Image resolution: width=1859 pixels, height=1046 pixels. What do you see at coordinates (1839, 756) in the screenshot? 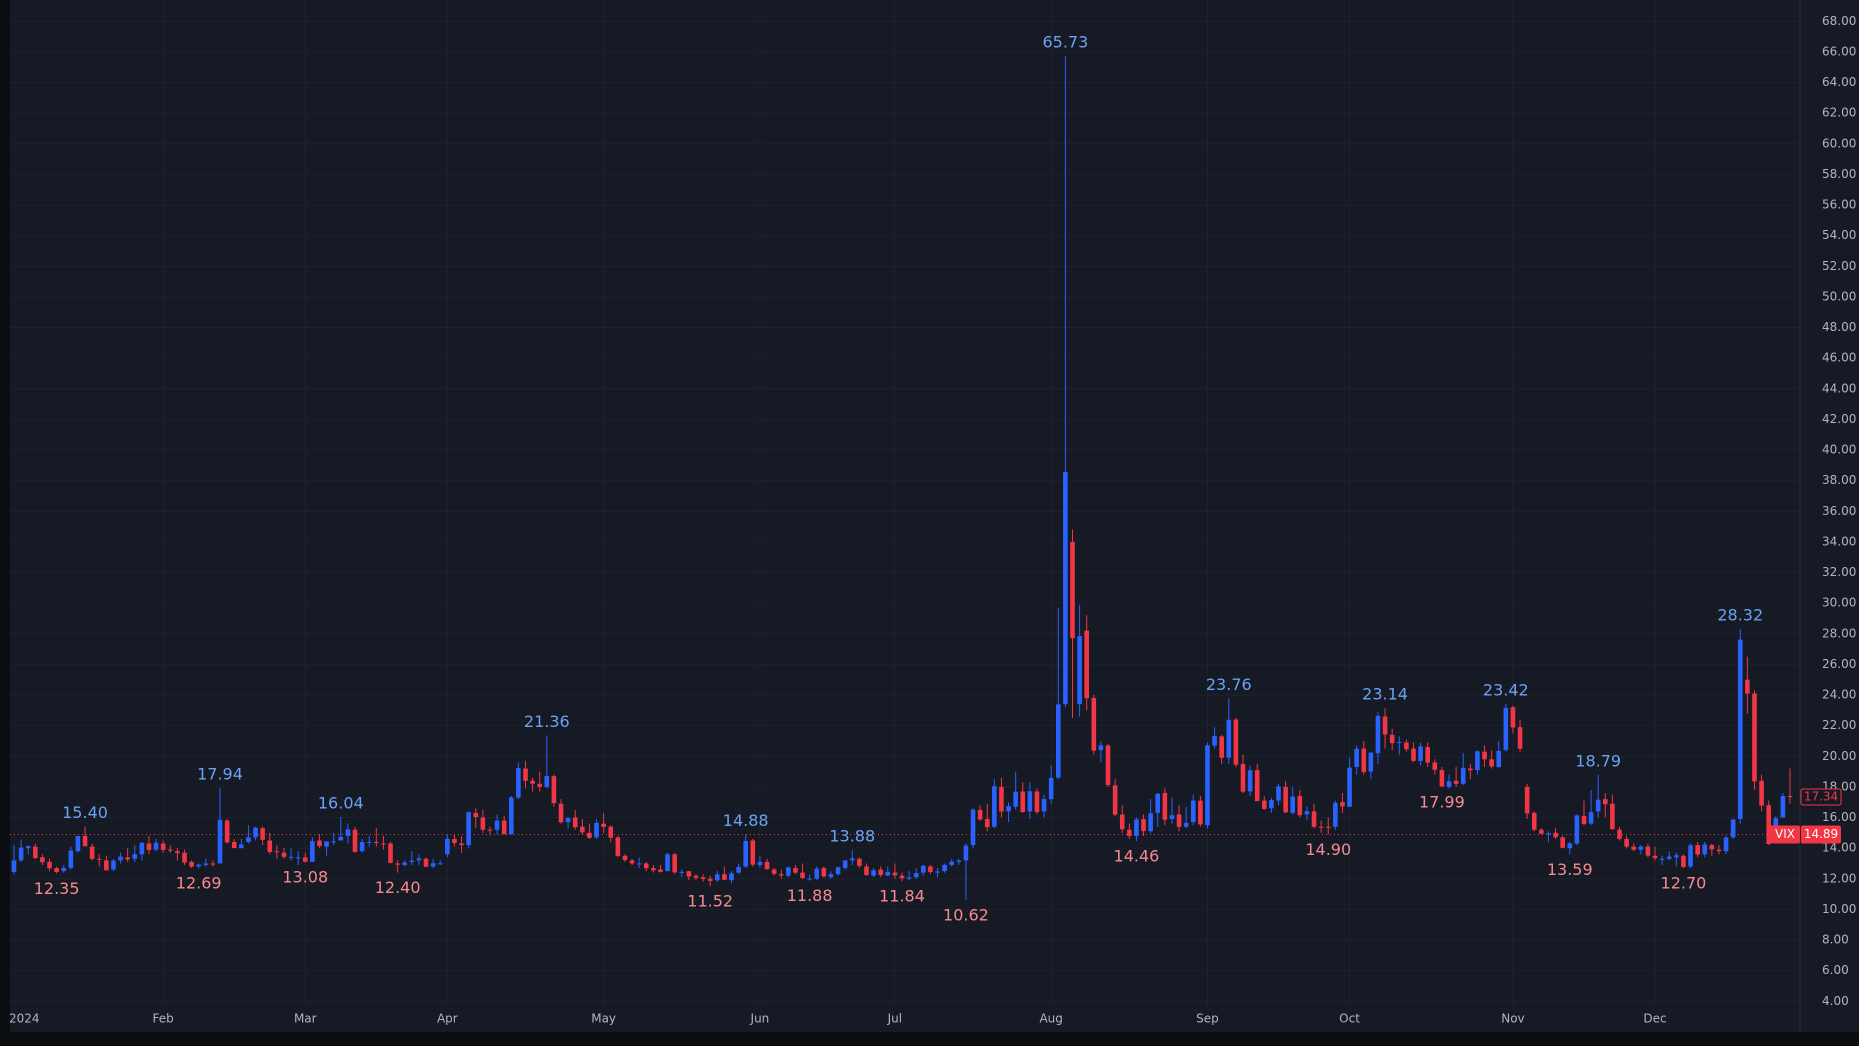
I see `y-tick-label: 20.00` at bounding box center [1839, 756].